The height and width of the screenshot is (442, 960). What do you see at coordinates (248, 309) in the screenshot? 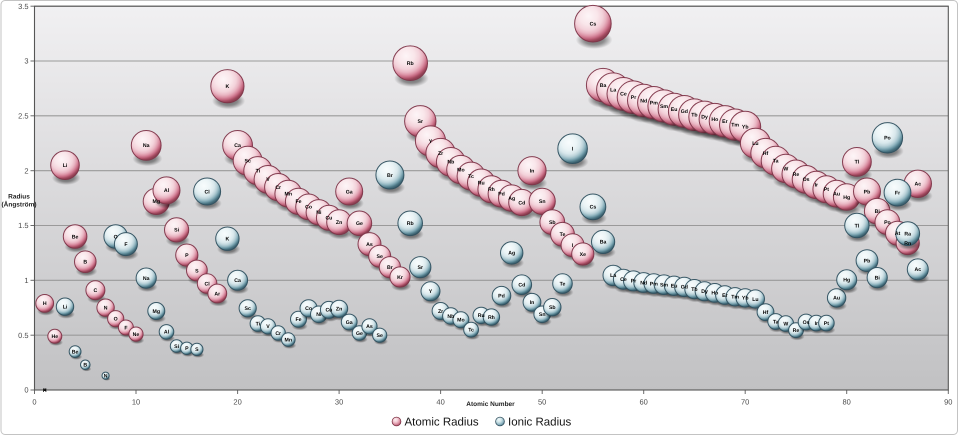
I see `svg-text: Sc` at bounding box center [248, 309].